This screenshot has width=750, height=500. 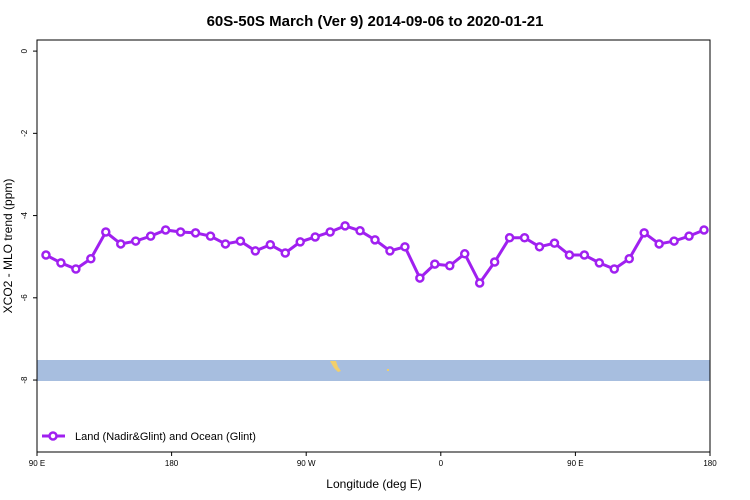 What do you see at coordinates (24, 50) in the screenshot?
I see `y-tick-label: 0` at bounding box center [24, 50].